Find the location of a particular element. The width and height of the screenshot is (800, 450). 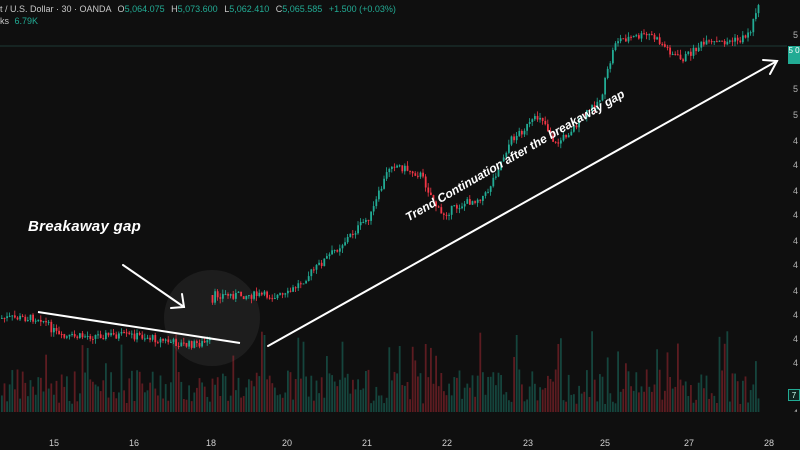

time-tick: 27 is located at coordinates (689, 443).